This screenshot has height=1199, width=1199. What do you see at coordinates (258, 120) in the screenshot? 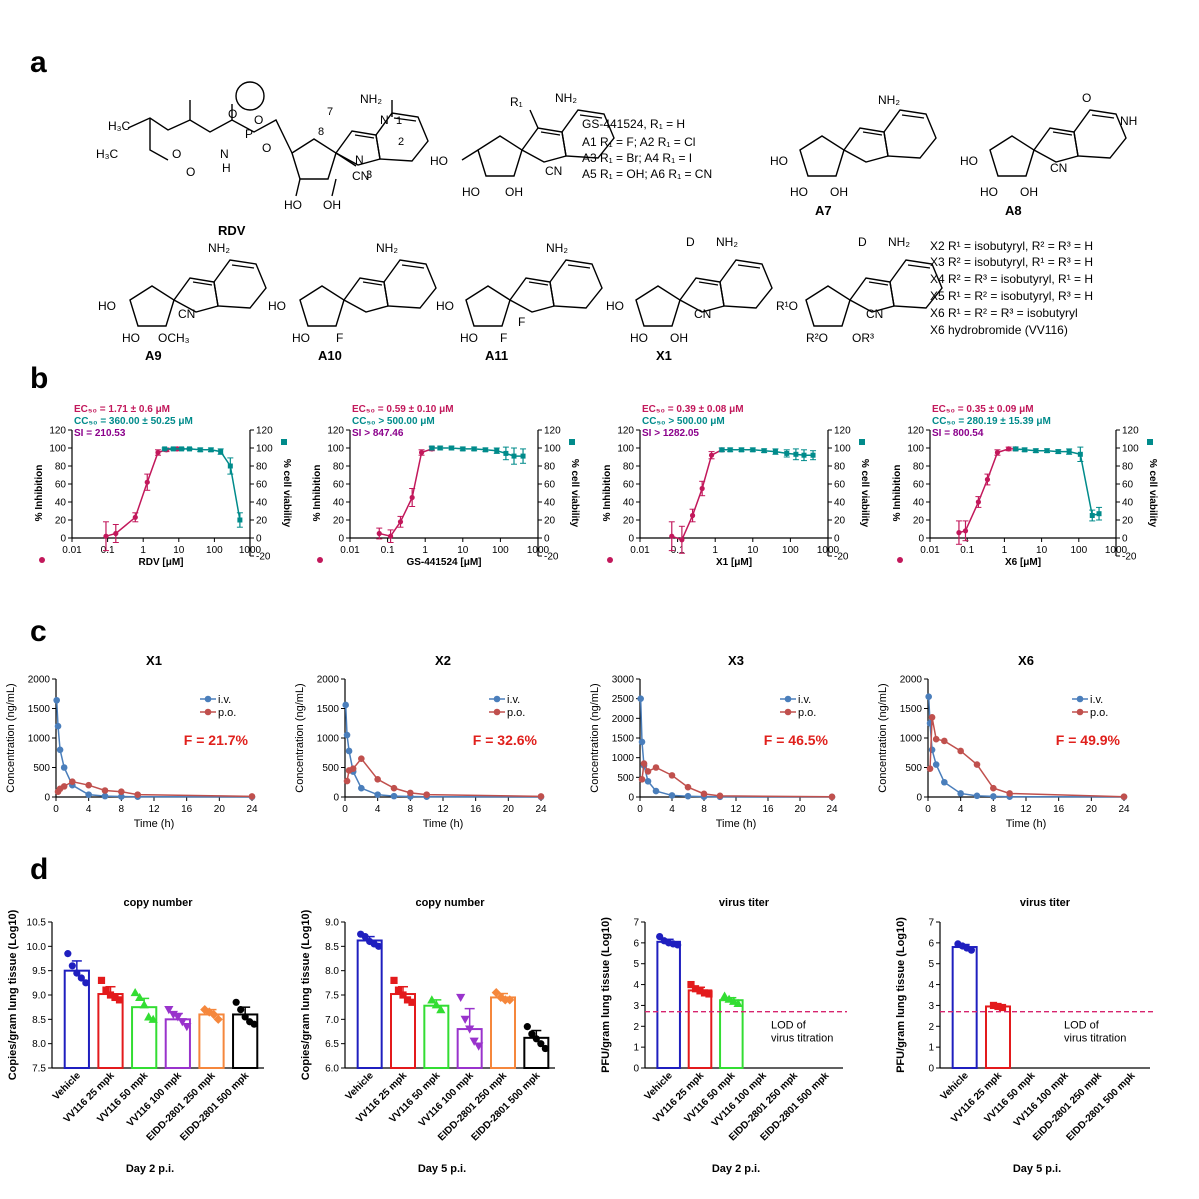
I see `rdv-atom-o-4: O` at bounding box center [258, 120].